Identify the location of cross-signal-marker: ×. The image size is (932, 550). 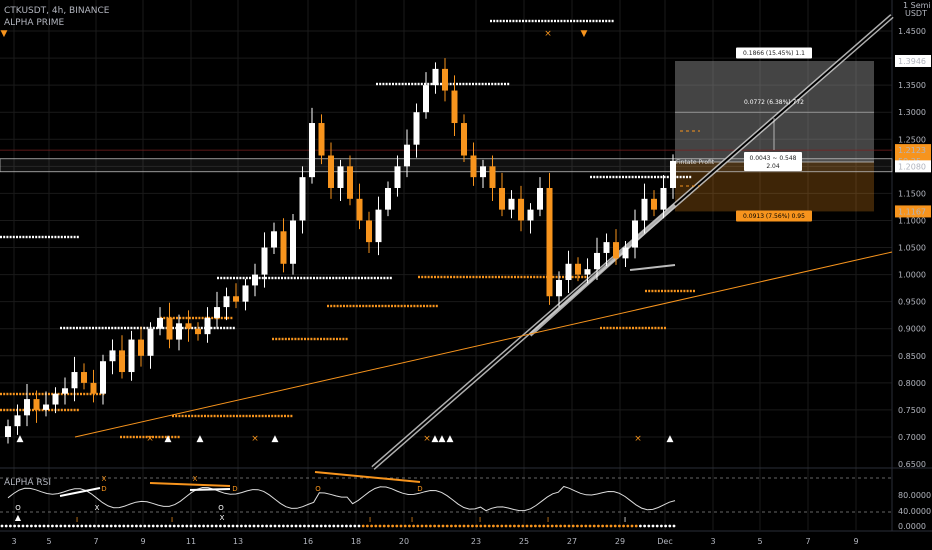
(150, 439).